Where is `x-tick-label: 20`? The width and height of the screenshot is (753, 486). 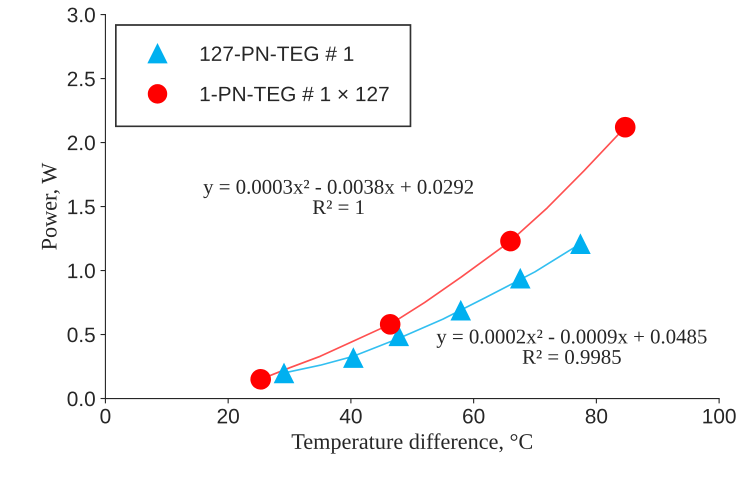 x-tick-label: 20 is located at coordinates (228, 416).